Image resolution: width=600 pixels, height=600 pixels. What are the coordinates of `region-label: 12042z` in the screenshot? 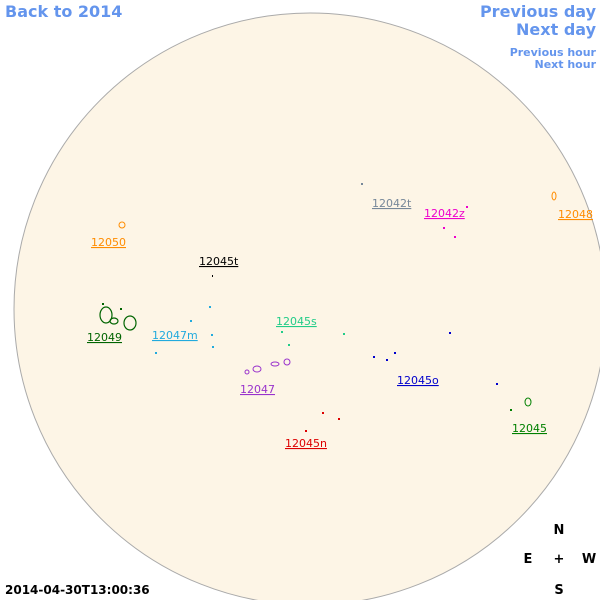 It's located at (444, 213).